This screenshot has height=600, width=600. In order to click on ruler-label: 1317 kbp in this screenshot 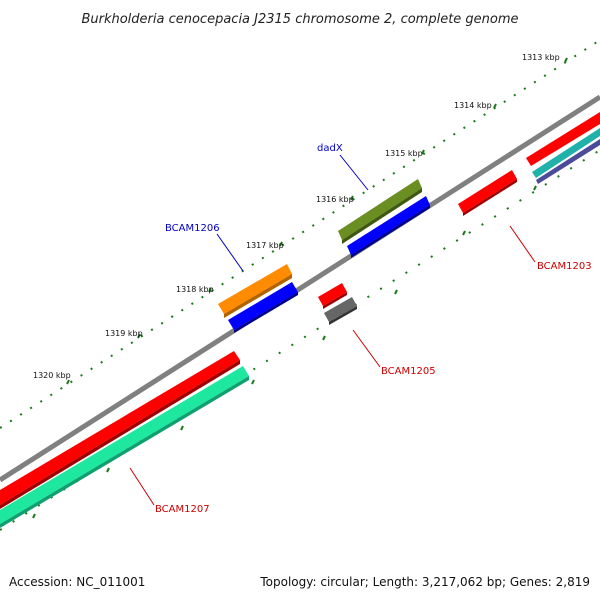, I will do `click(265, 245)`.